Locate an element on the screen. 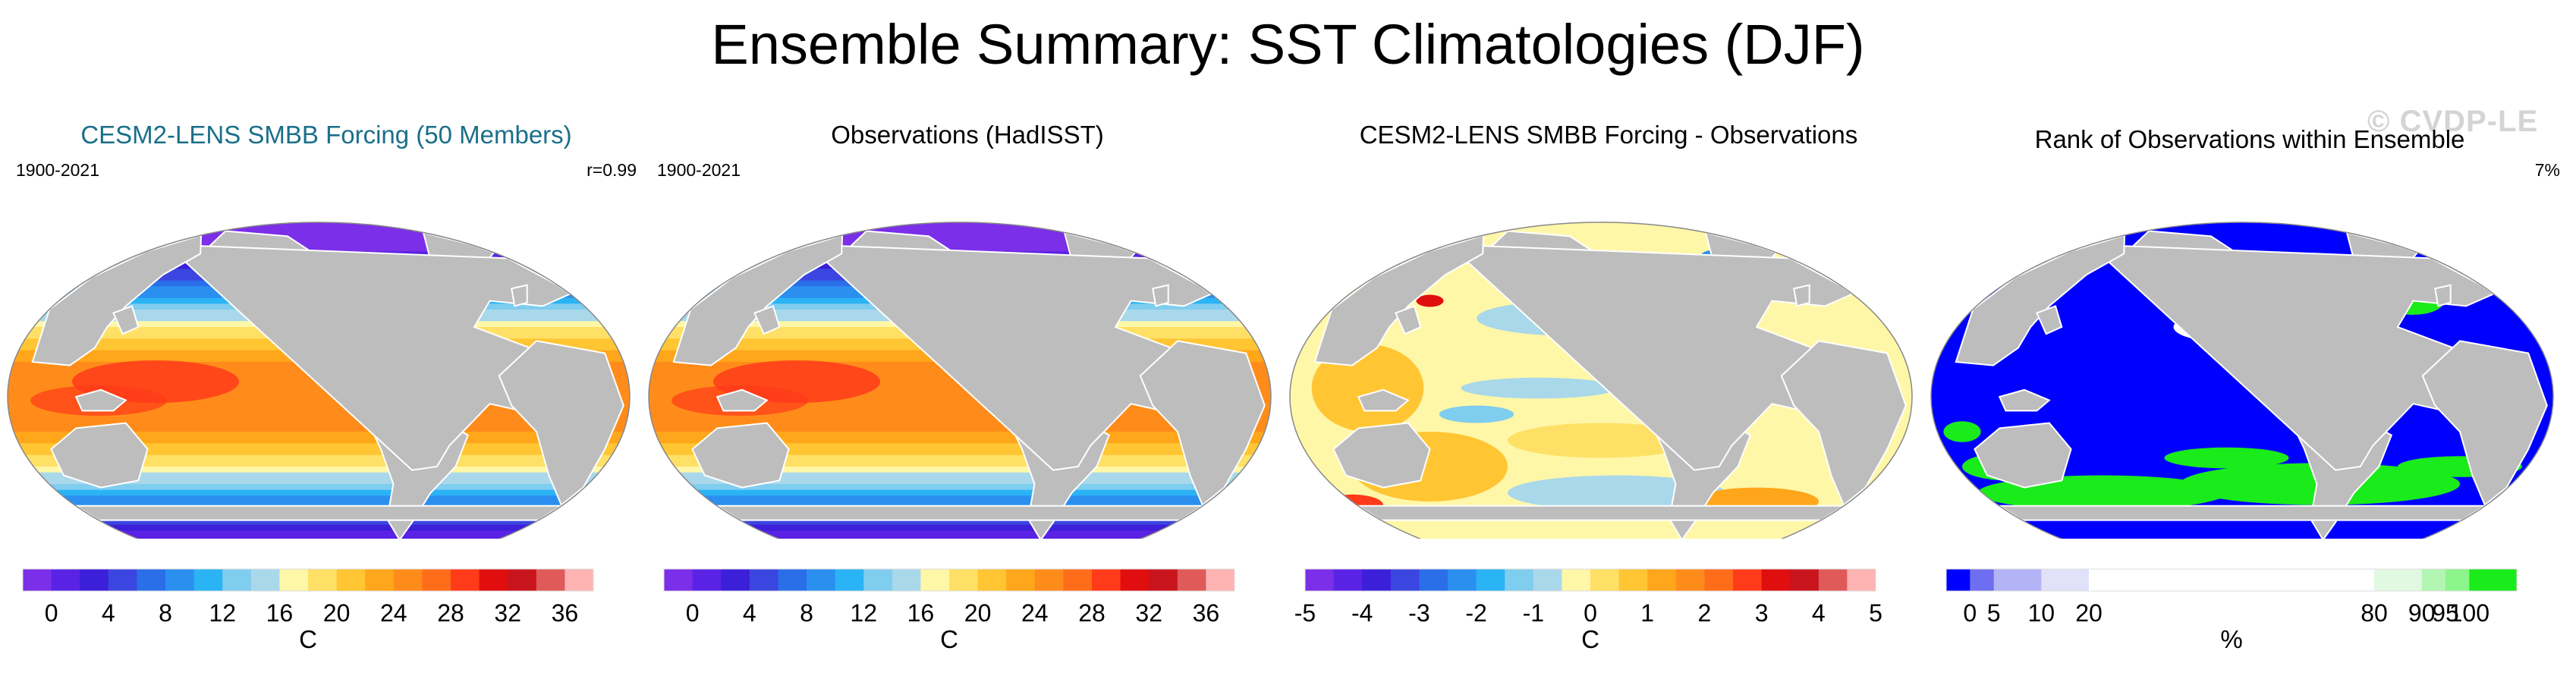 The image size is (2576, 676). colorbar-tick-label: 0 is located at coordinates (1970, 613).